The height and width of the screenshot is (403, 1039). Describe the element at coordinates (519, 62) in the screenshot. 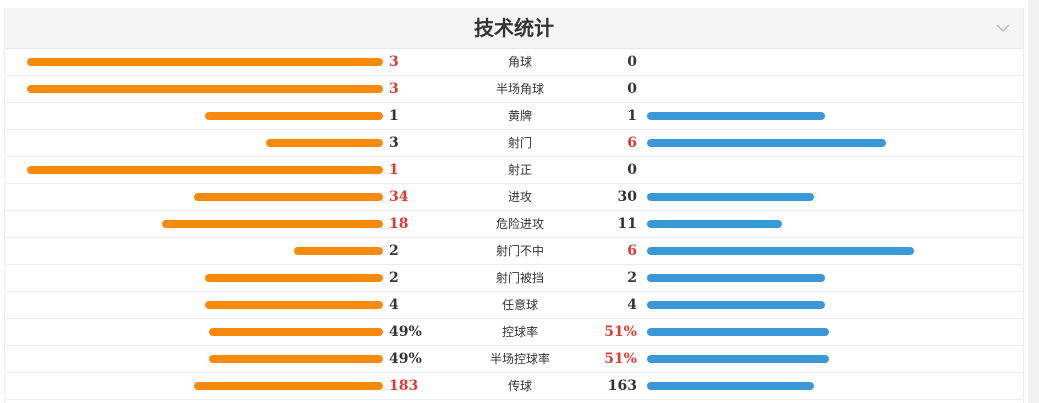

I see `stat-label: 角球` at that location.